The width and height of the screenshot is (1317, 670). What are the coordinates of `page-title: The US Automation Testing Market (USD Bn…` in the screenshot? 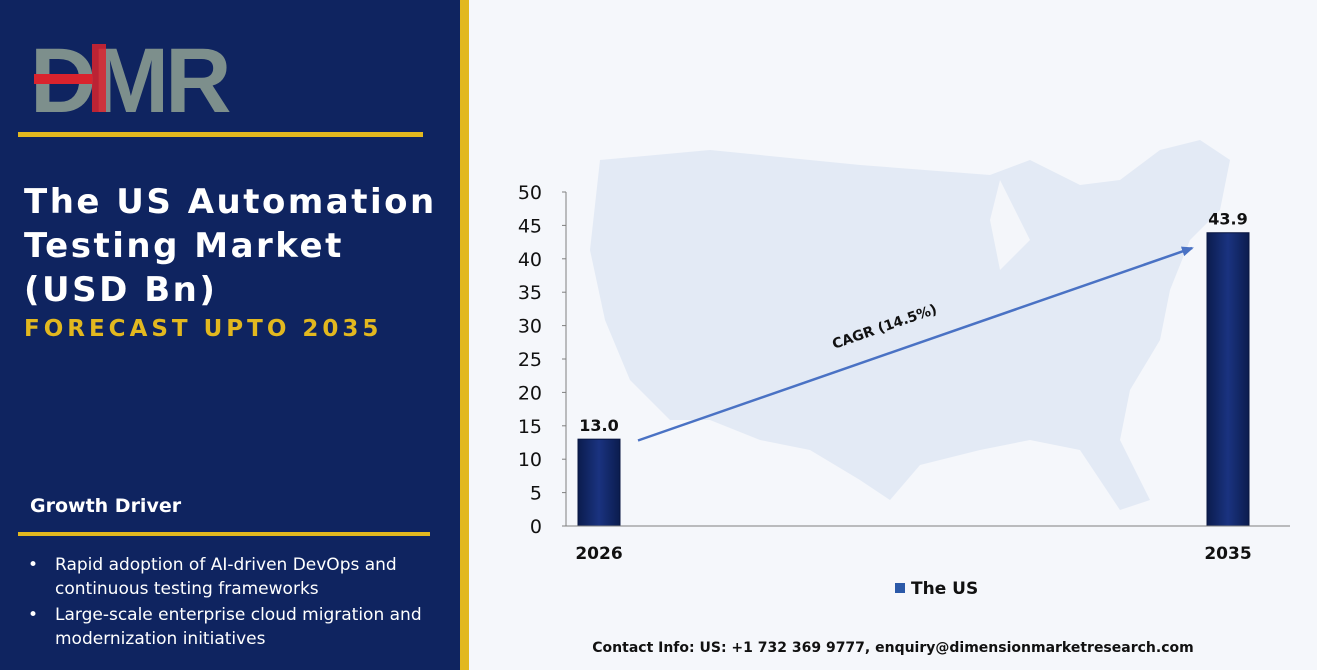 It's located at (230, 246).